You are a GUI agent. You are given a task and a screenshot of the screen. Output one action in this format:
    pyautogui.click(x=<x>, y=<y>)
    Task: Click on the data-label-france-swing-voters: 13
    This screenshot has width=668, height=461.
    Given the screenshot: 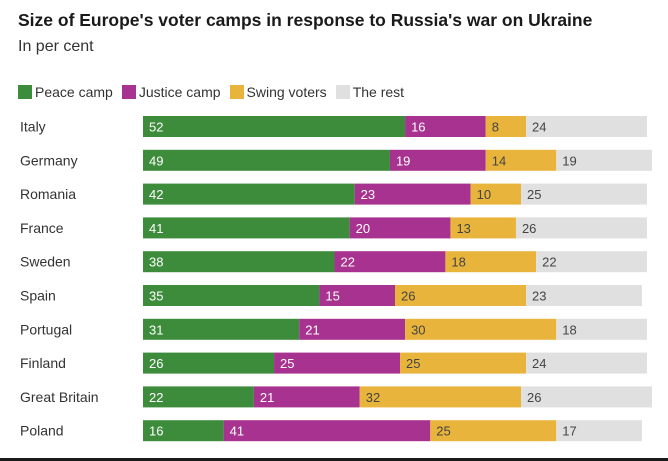 What is the action you would take?
    pyautogui.click(x=463, y=228)
    